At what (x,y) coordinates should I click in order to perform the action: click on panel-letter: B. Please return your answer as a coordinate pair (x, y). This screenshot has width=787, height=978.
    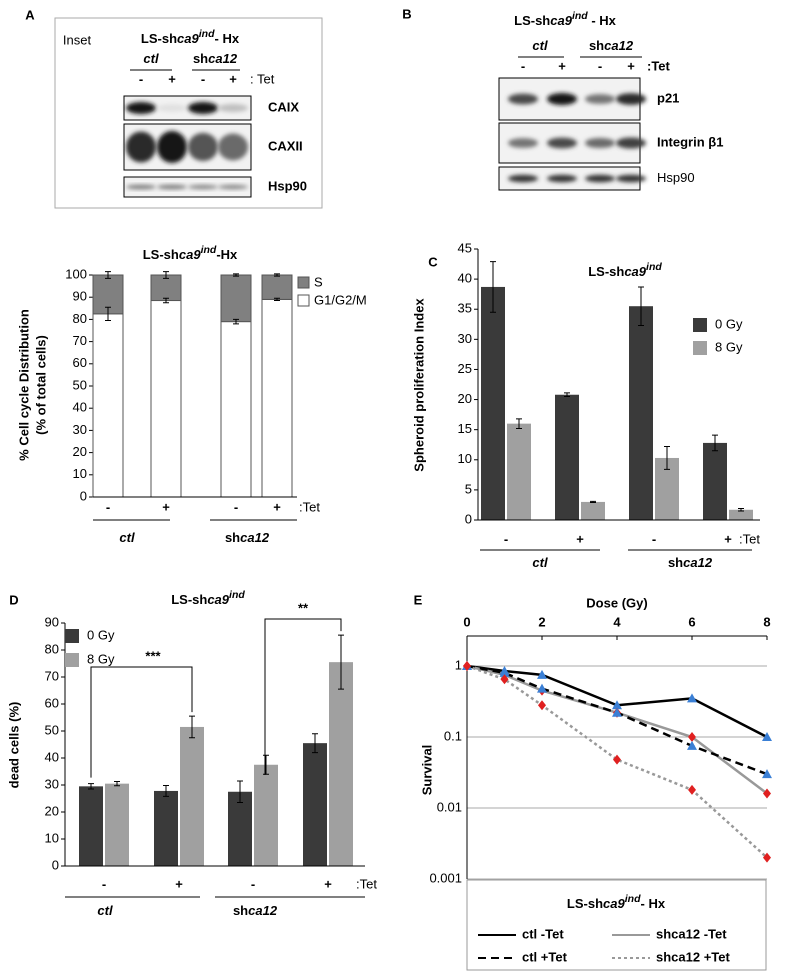
    Looking at the image, I should click on (406, 13).